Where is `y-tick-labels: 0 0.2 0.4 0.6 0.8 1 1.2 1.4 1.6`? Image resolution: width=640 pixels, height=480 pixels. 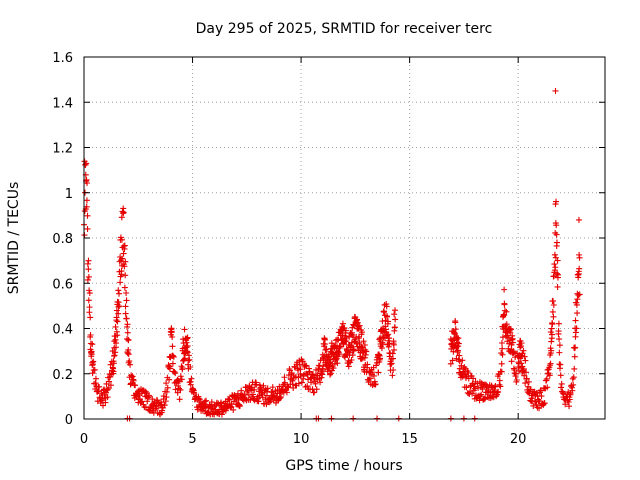 y-tick-labels: 0 0.2 0.4 0.6 0.8 1 1.2 1.4 1.6 is located at coordinates (62, 239).